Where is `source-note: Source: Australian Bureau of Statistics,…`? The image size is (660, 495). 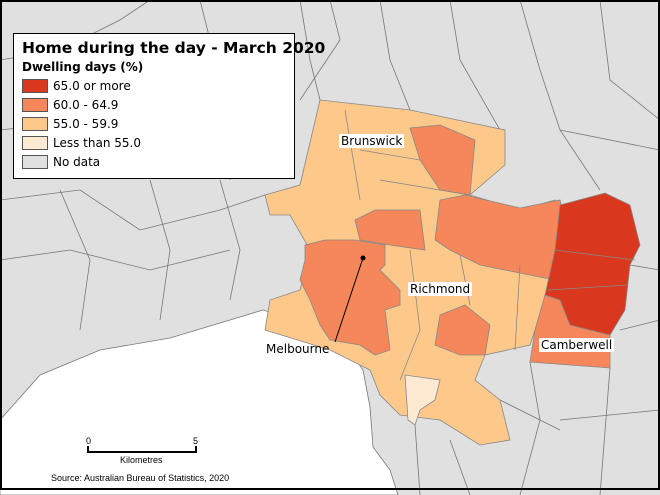 source-note: Source: Australian Bureau of Statistics,… is located at coordinates (140, 478).